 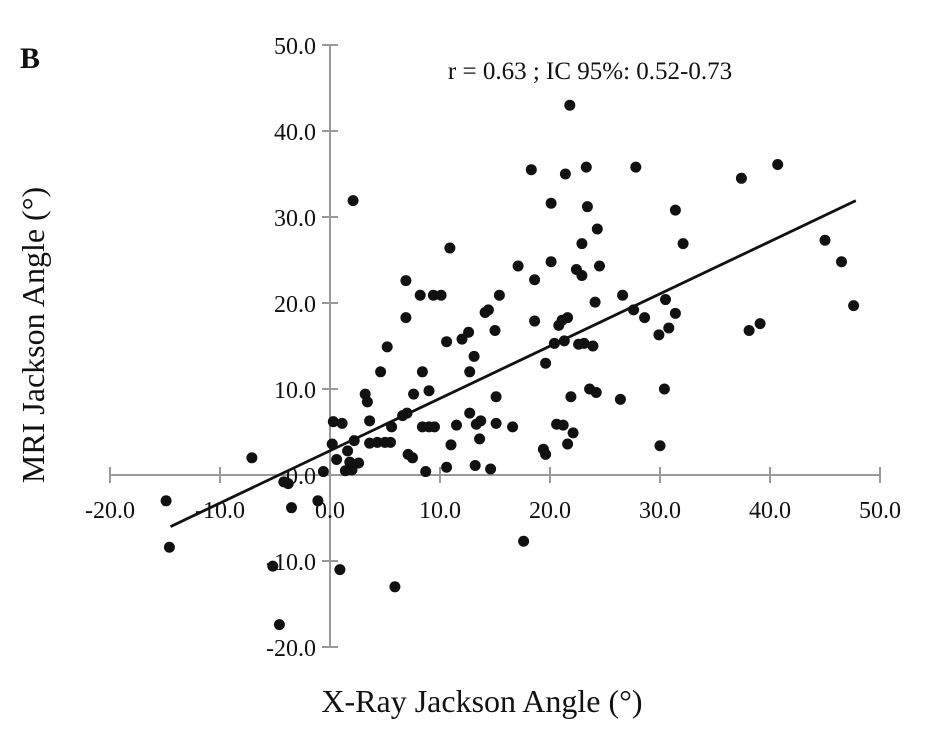 I want to click on y-tick-label: -20.0, so click(x=291, y=649).